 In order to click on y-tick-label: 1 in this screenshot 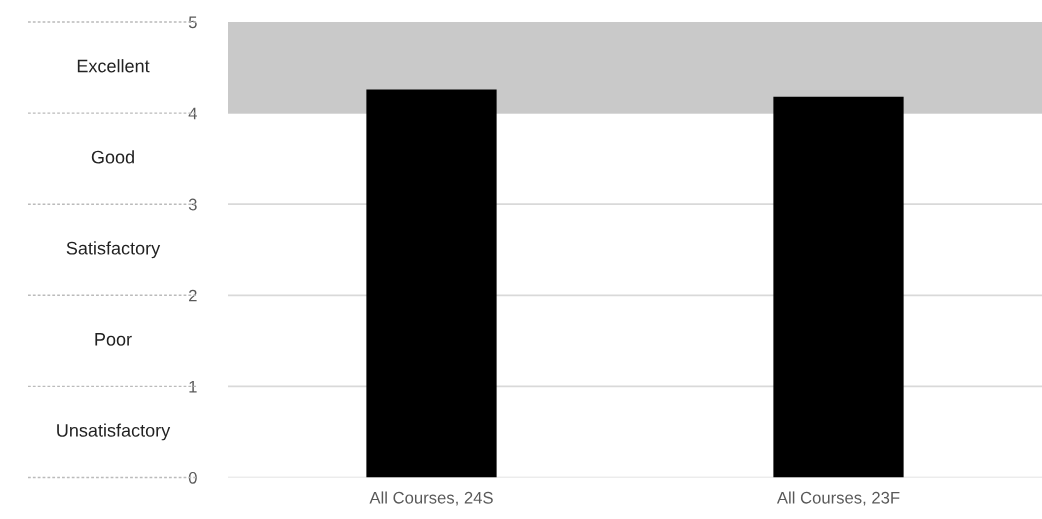, I will do `click(193, 386)`.